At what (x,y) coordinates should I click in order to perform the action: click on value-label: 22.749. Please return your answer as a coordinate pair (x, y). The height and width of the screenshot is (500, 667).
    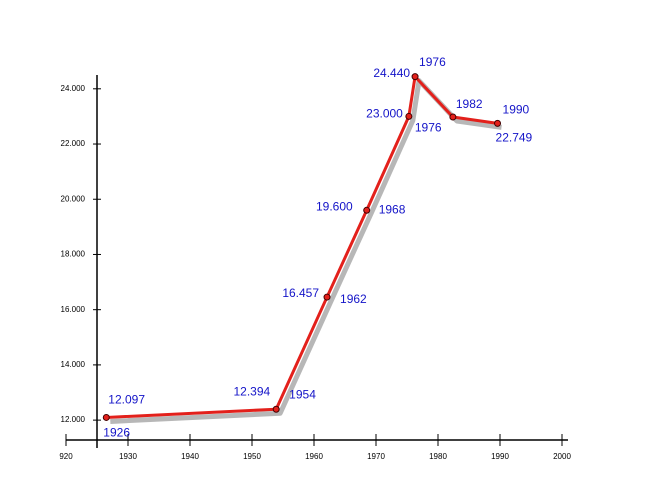
    Looking at the image, I should click on (514, 138).